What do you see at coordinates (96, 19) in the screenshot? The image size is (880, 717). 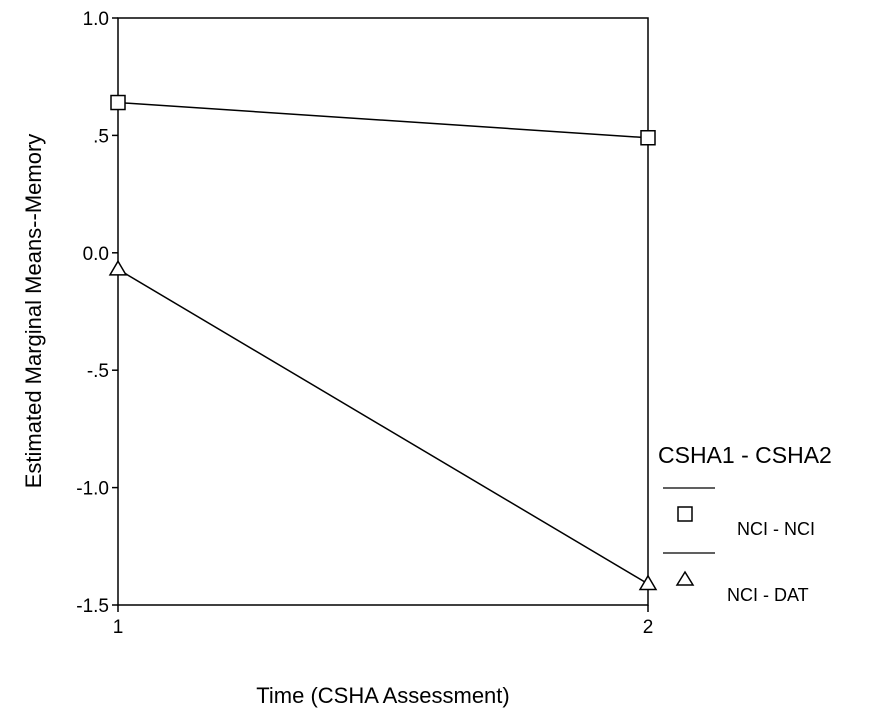 I see `y-tick-label: 1.0` at bounding box center [96, 19].